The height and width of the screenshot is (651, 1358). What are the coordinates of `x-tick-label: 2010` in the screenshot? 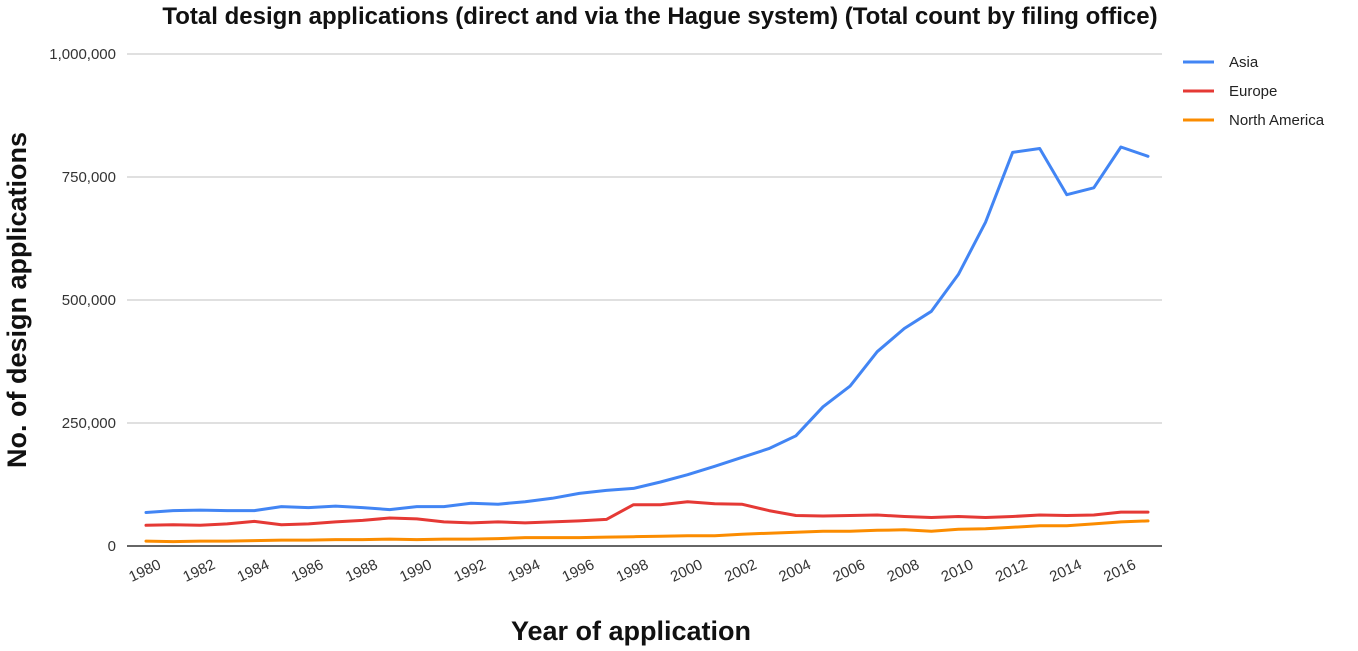 It's located at (957, 571).